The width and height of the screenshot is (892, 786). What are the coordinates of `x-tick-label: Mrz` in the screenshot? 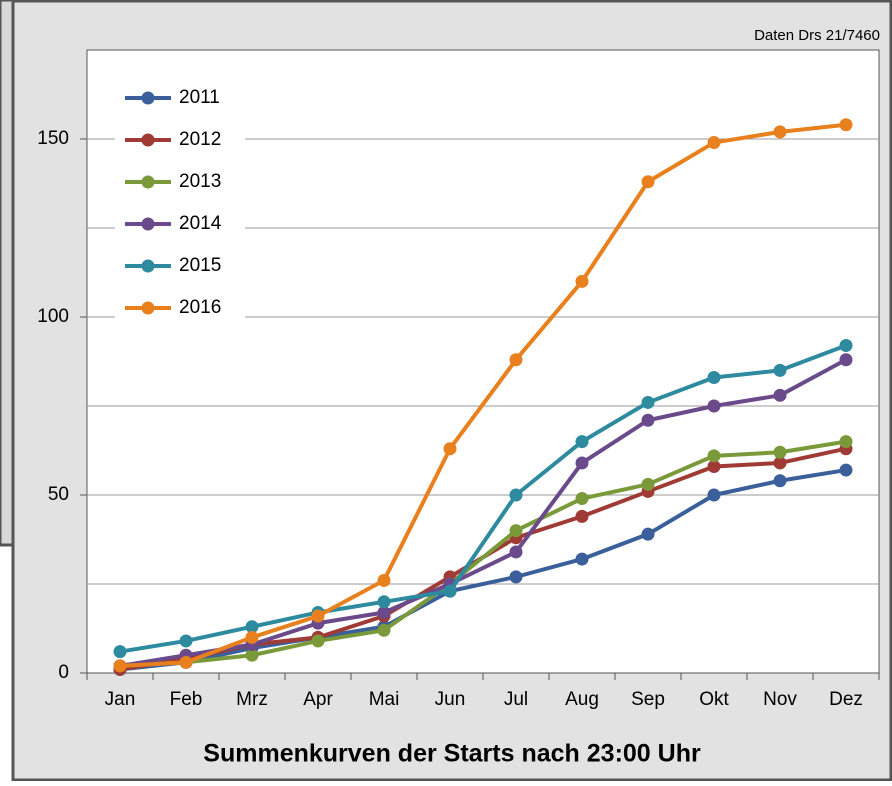 It's located at (252, 699).